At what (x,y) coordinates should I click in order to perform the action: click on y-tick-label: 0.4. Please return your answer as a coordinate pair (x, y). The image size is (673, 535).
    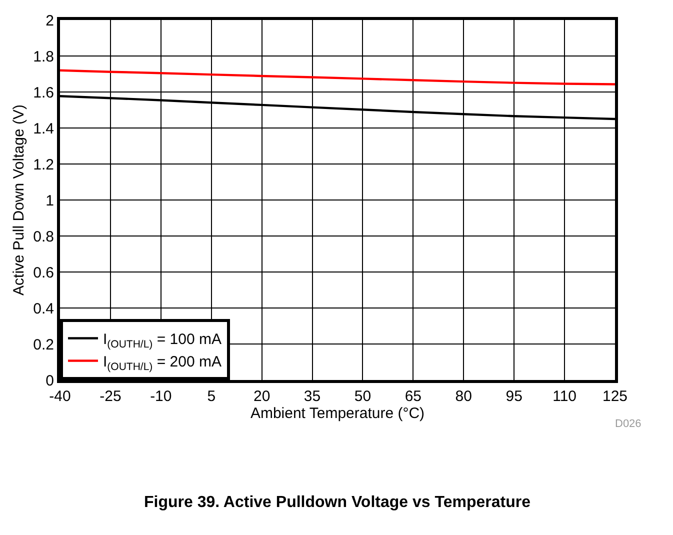
    Looking at the image, I should click on (43, 309).